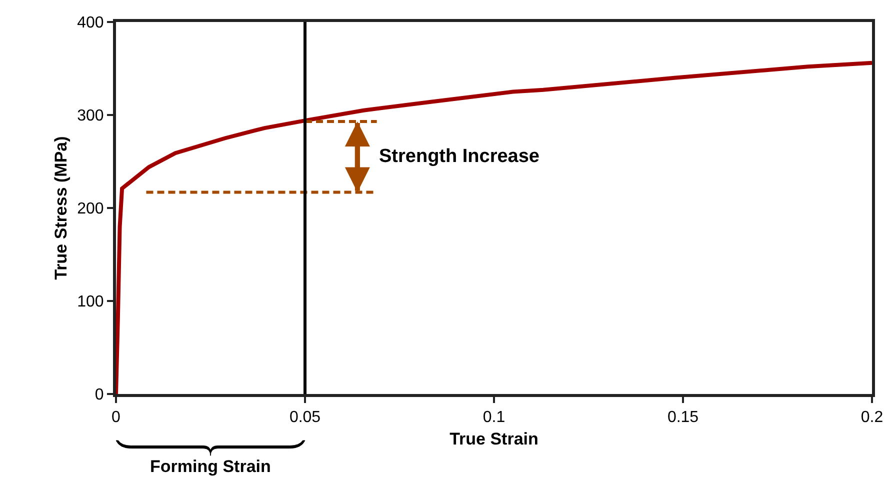 This screenshot has height=477, width=895. What do you see at coordinates (683, 417) in the screenshot?
I see `x-tick-label: 0.15` at bounding box center [683, 417].